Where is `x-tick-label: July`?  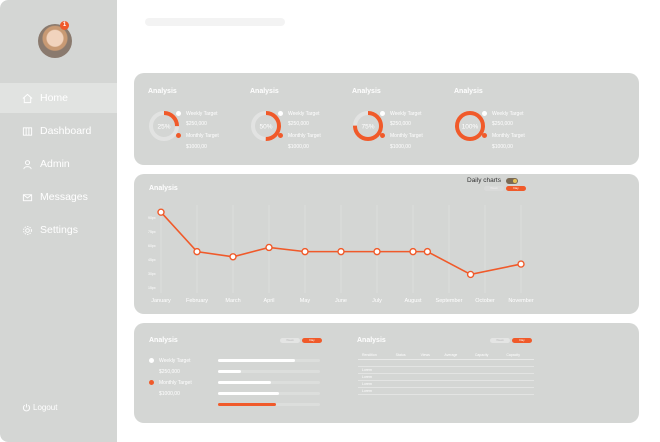
x-tick-label: July is located at coordinates (377, 301).